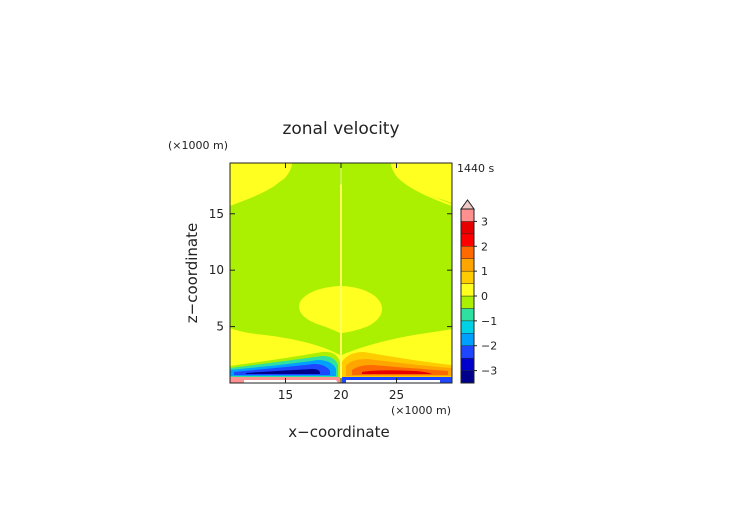 The image size is (752, 532). What do you see at coordinates (192, 273) in the screenshot?
I see `y-axis-label: z−coordinate` at bounding box center [192, 273].